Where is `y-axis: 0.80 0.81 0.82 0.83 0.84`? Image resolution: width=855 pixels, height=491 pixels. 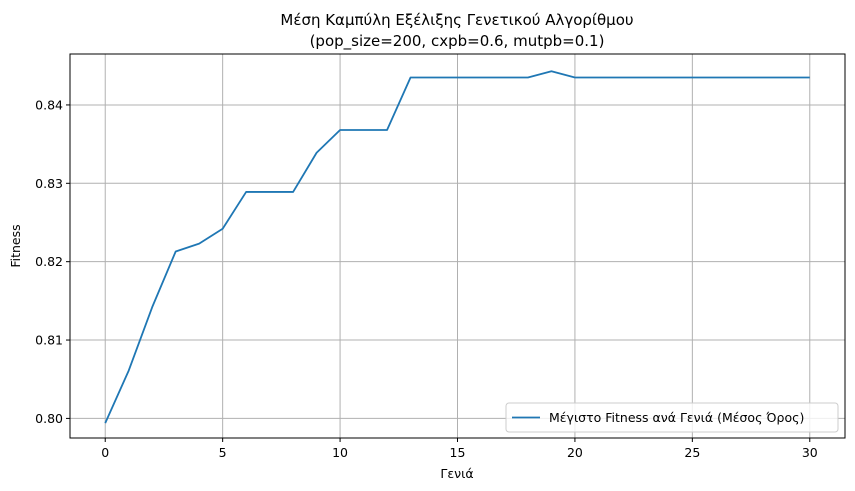
y-axis: 0.80 0.81 0.82 0.83 0.84 is located at coordinates (52, 261).